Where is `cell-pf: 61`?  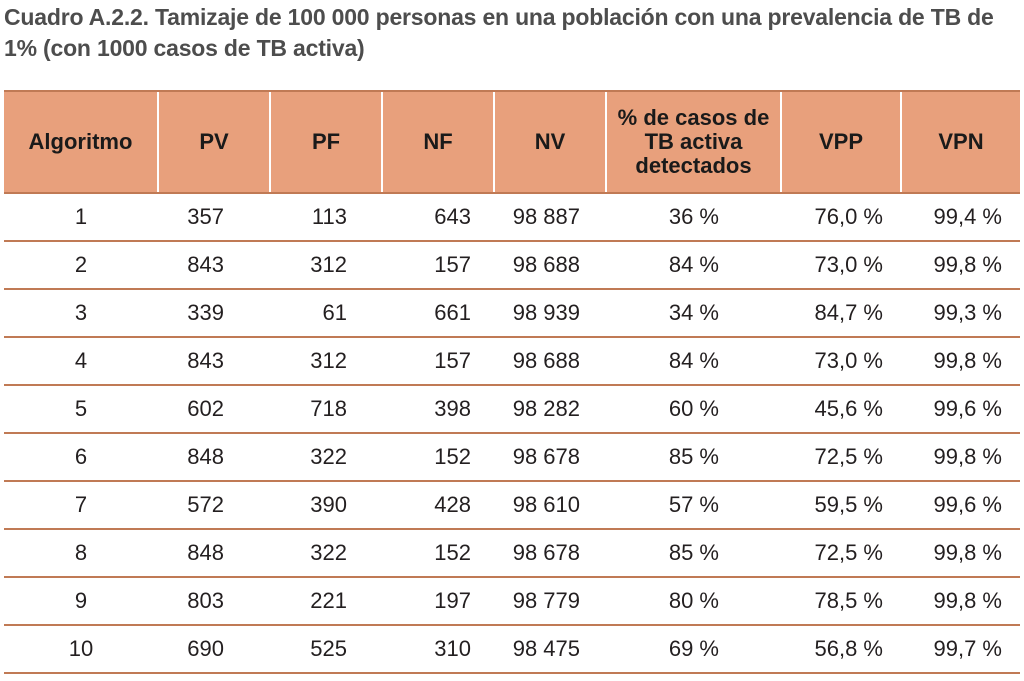 cell-pf: 61 is located at coordinates (326, 313).